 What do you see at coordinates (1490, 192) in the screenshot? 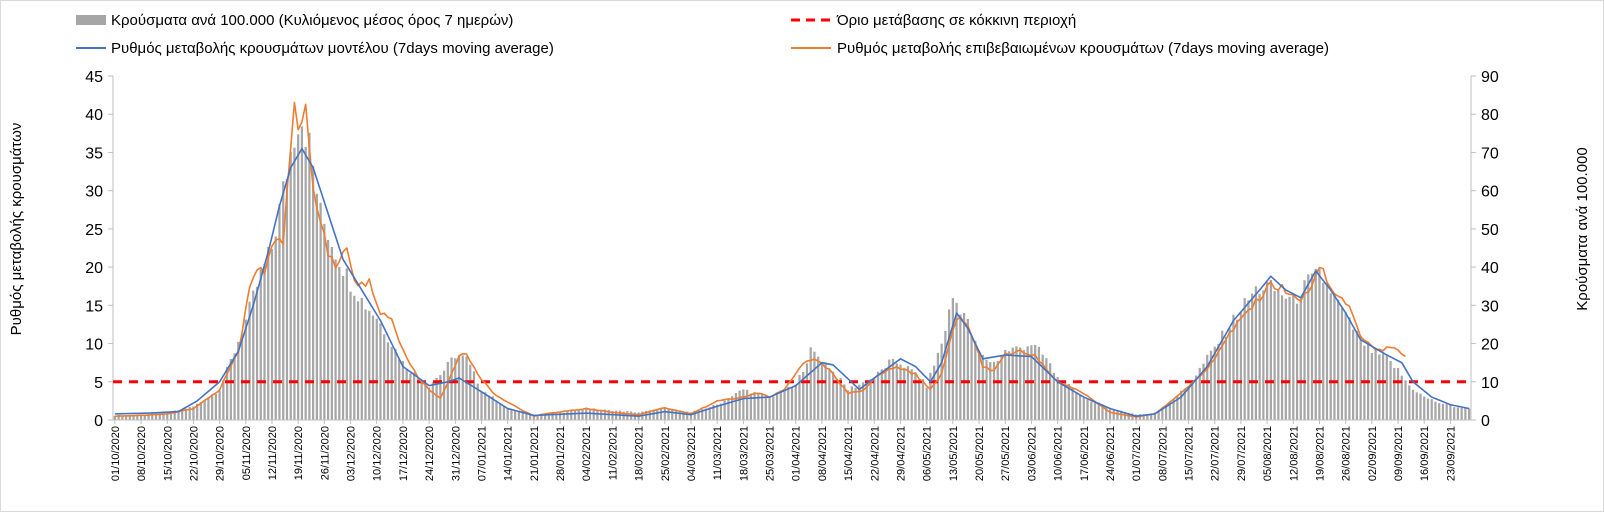
I see `right-tick-label: 60` at bounding box center [1490, 192].